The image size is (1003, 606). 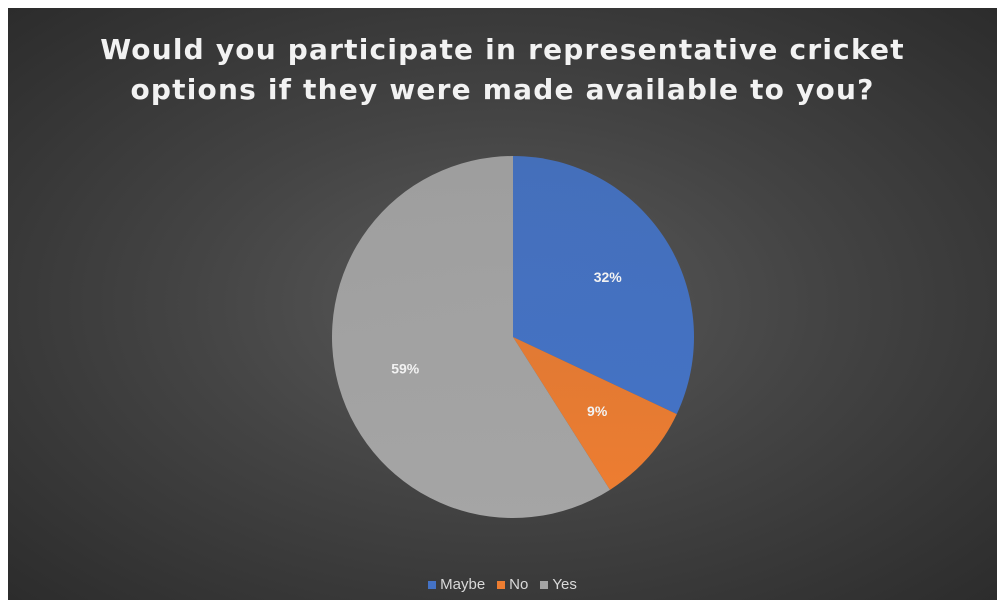 What do you see at coordinates (603, 285) in the screenshot?
I see `pie-slice-maybe` at bounding box center [603, 285].